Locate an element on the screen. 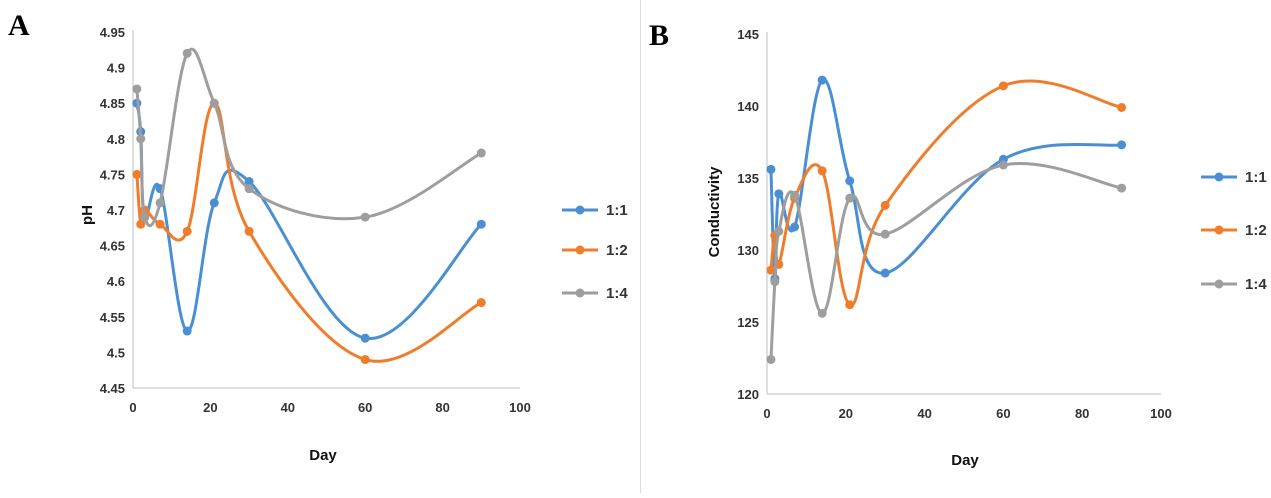  y-tick-label-a: 4.45 is located at coordinates (112, 388).